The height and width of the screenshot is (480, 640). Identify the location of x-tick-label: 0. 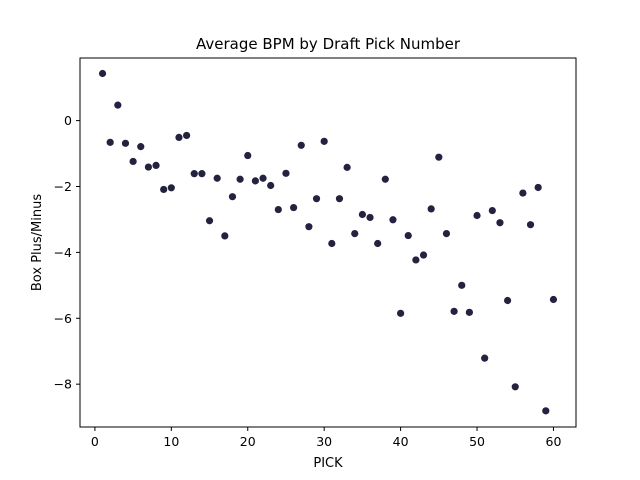
(95, 441).